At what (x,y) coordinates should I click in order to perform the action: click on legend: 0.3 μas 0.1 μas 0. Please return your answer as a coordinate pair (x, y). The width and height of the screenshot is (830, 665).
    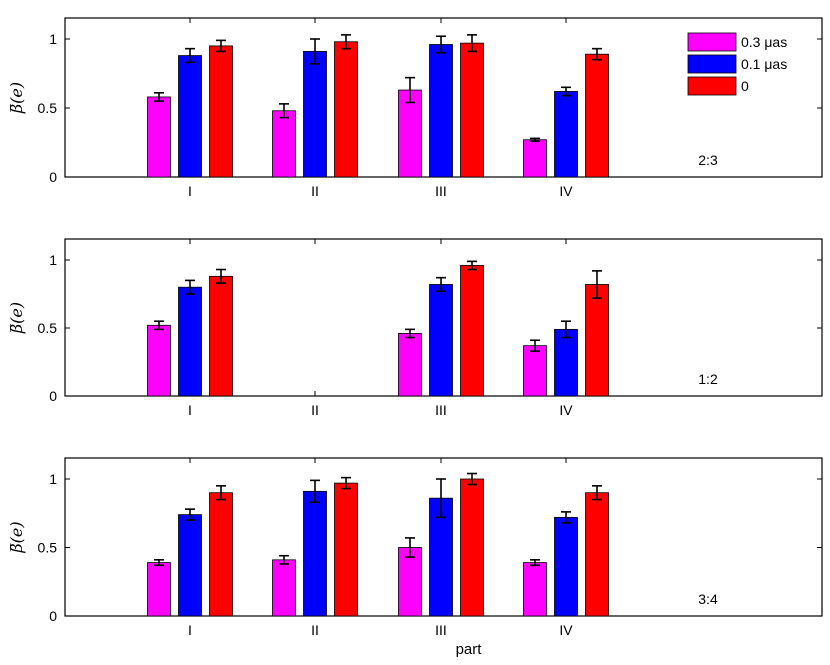
    Looking at the image, I should click on (737, 64).